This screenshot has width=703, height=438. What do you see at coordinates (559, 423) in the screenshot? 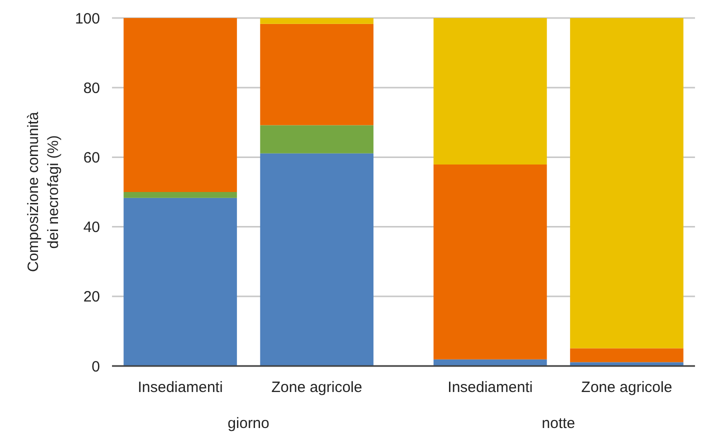
I see `text: notte` at bounding box center [559, 423].